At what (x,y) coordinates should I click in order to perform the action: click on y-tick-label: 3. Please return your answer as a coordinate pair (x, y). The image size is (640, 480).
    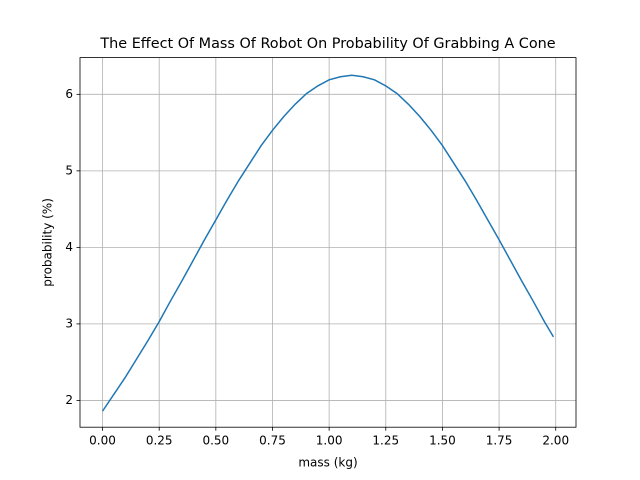
    Looking at the image, I should click on (69, 323).